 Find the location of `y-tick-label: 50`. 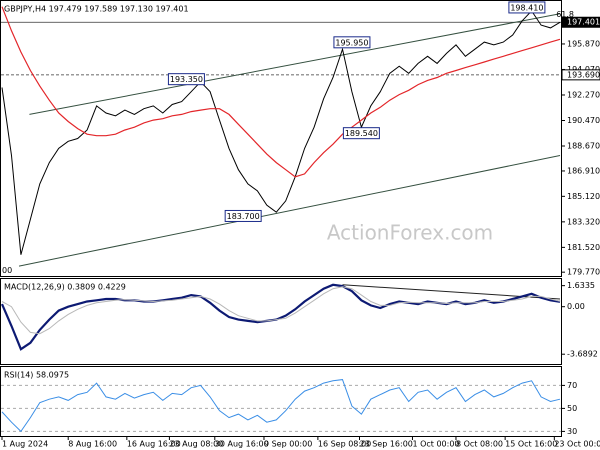

y-tick-label: 50 is located at coordinates (572, 408).